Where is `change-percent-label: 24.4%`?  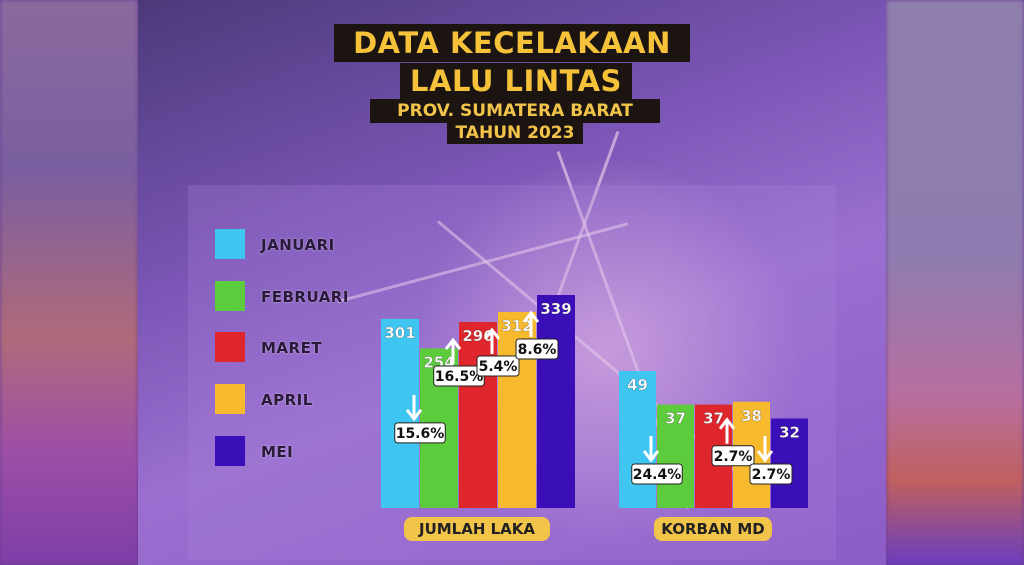 change-percent-label: 24.4% is located at coordinates (657, 475).